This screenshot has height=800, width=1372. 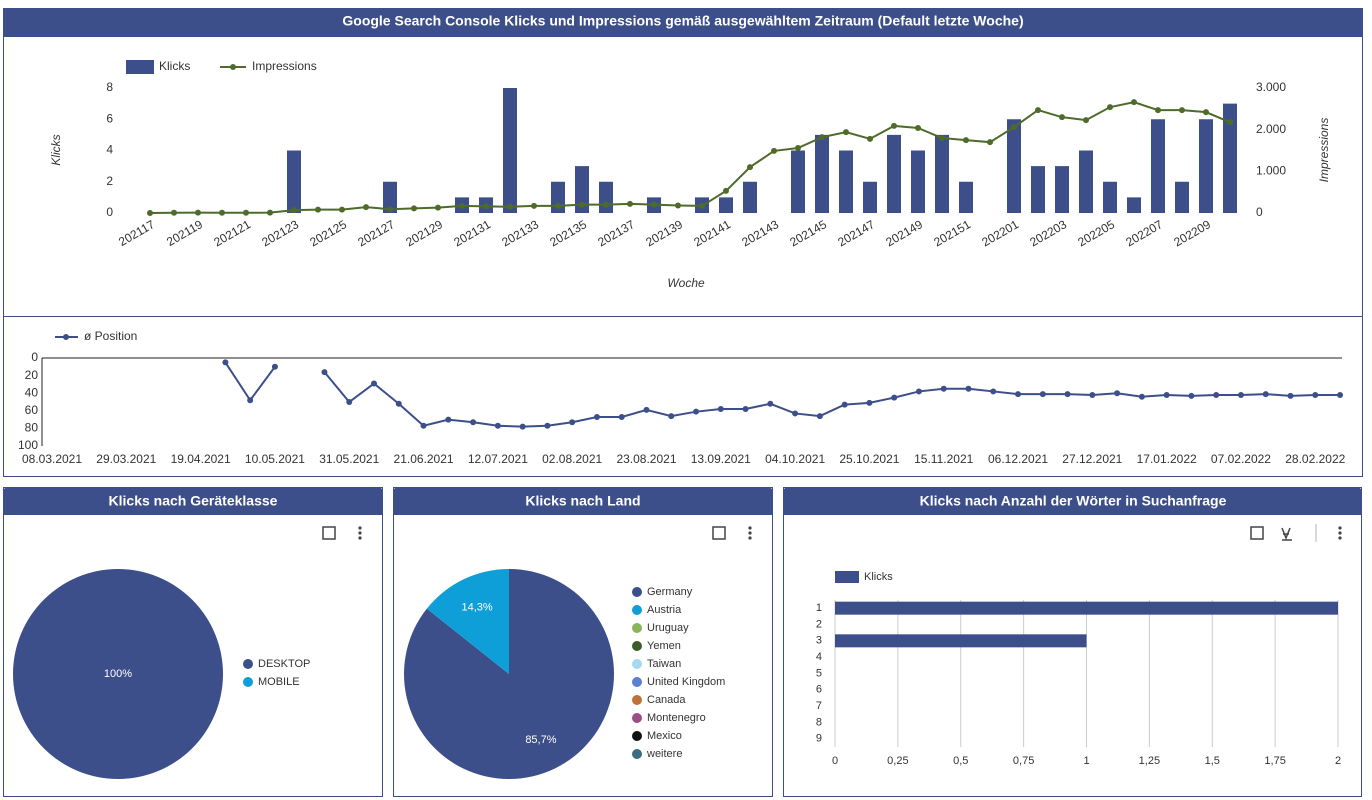 What do you see at coordinates (943, 459) in the screenshot?
I see `x-tick-label: 15.11.2021` at bounding box center [943, 459].